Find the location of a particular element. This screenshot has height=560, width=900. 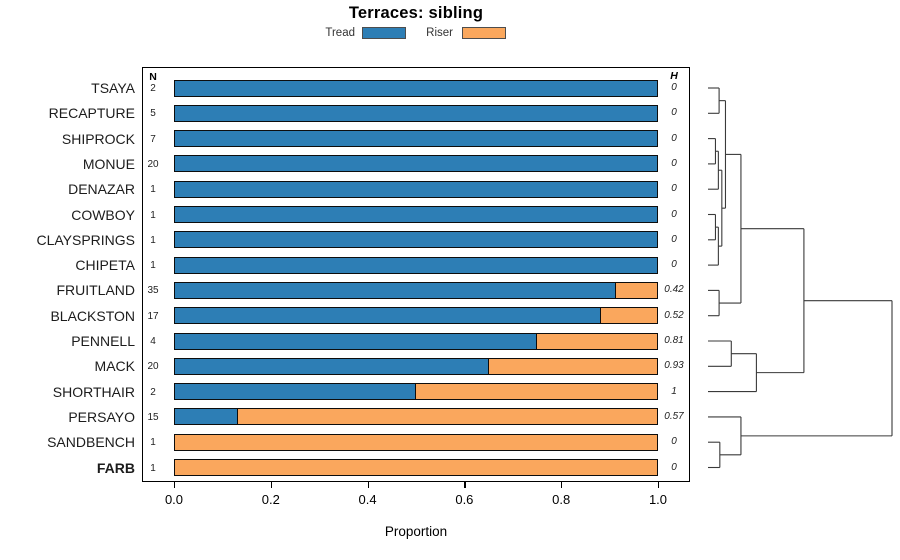

dendrogram is located at coordinates (800, 278).